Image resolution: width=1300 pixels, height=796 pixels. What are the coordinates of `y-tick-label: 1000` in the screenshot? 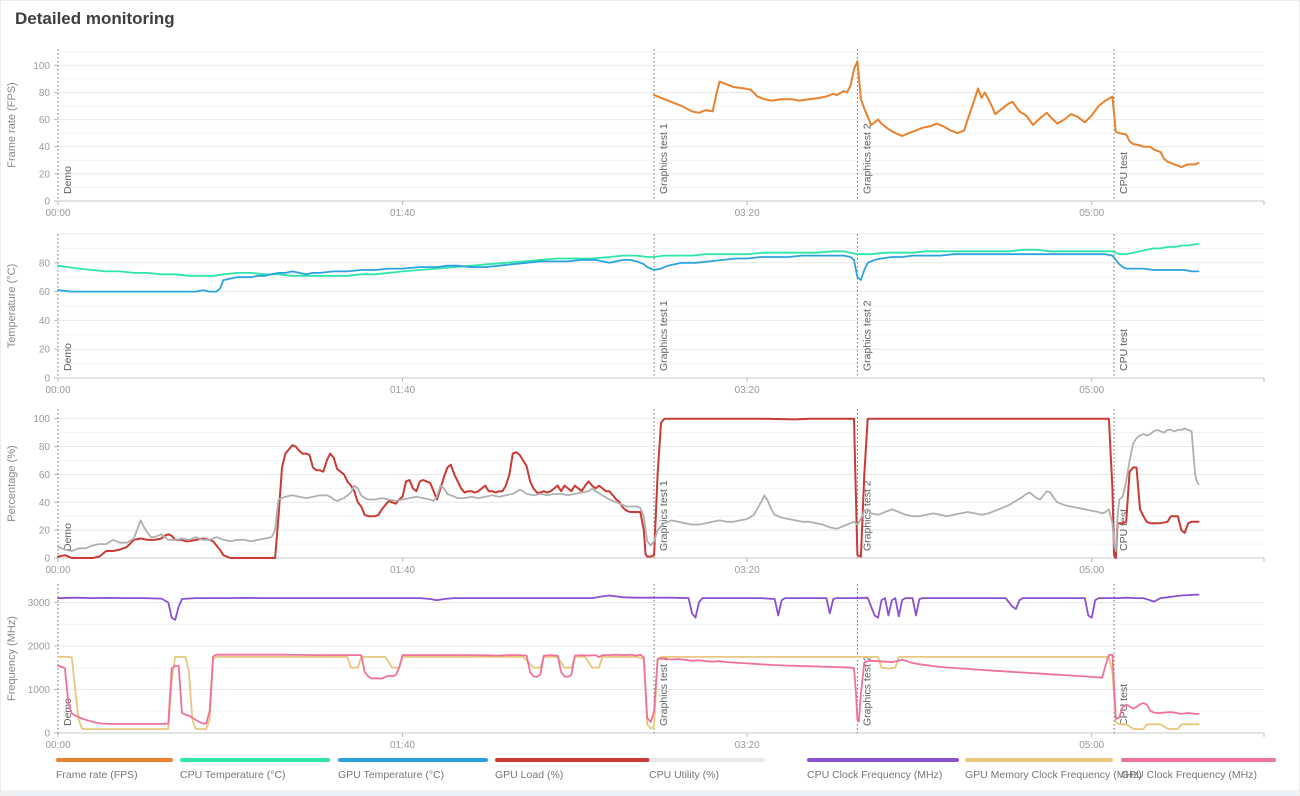 It's located at (39, 690).